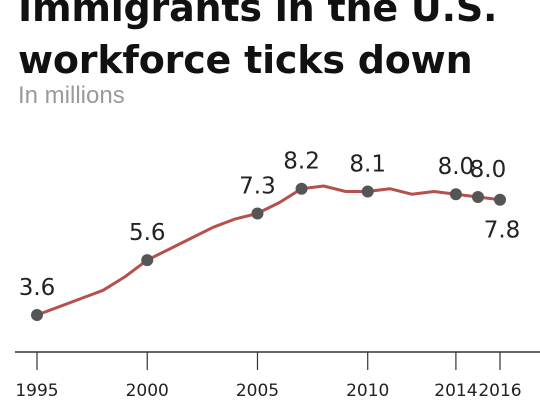  What do you see at coordinates (147, 390) in the screenshot?
I see `x-tick-label: 2000` at bounding box center [147, 390].